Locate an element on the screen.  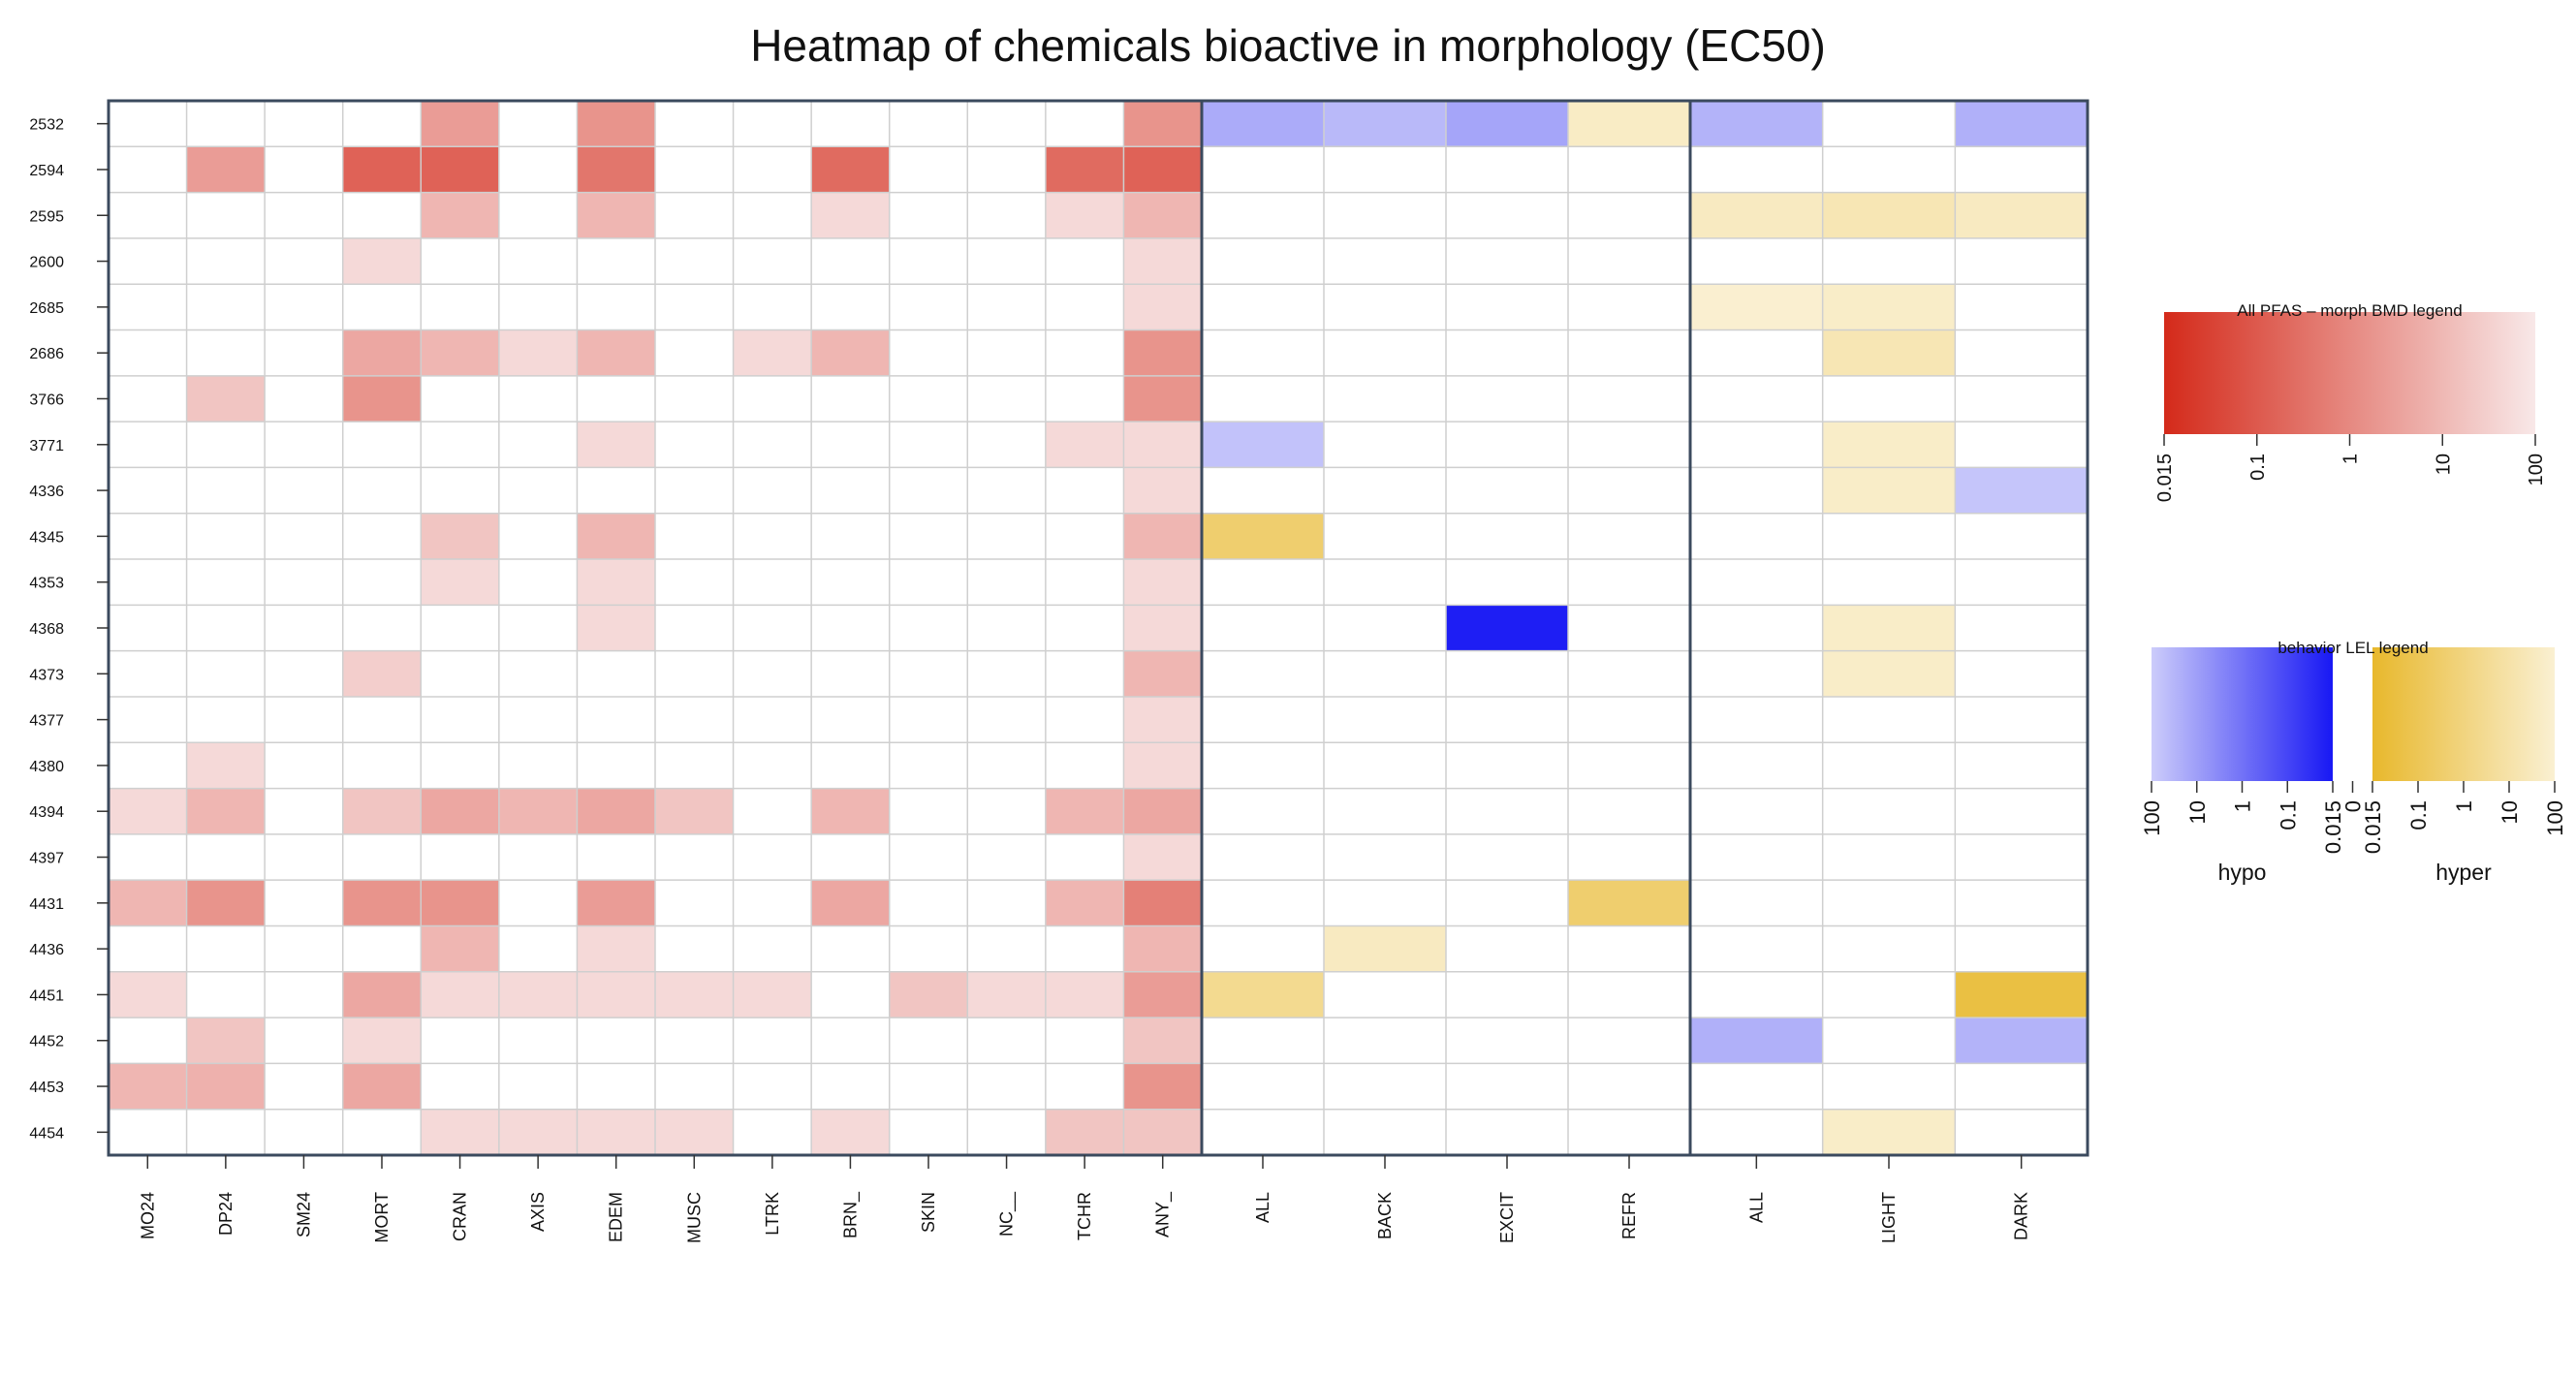
column-label: MO24 is located at coordinates (147, 1215).